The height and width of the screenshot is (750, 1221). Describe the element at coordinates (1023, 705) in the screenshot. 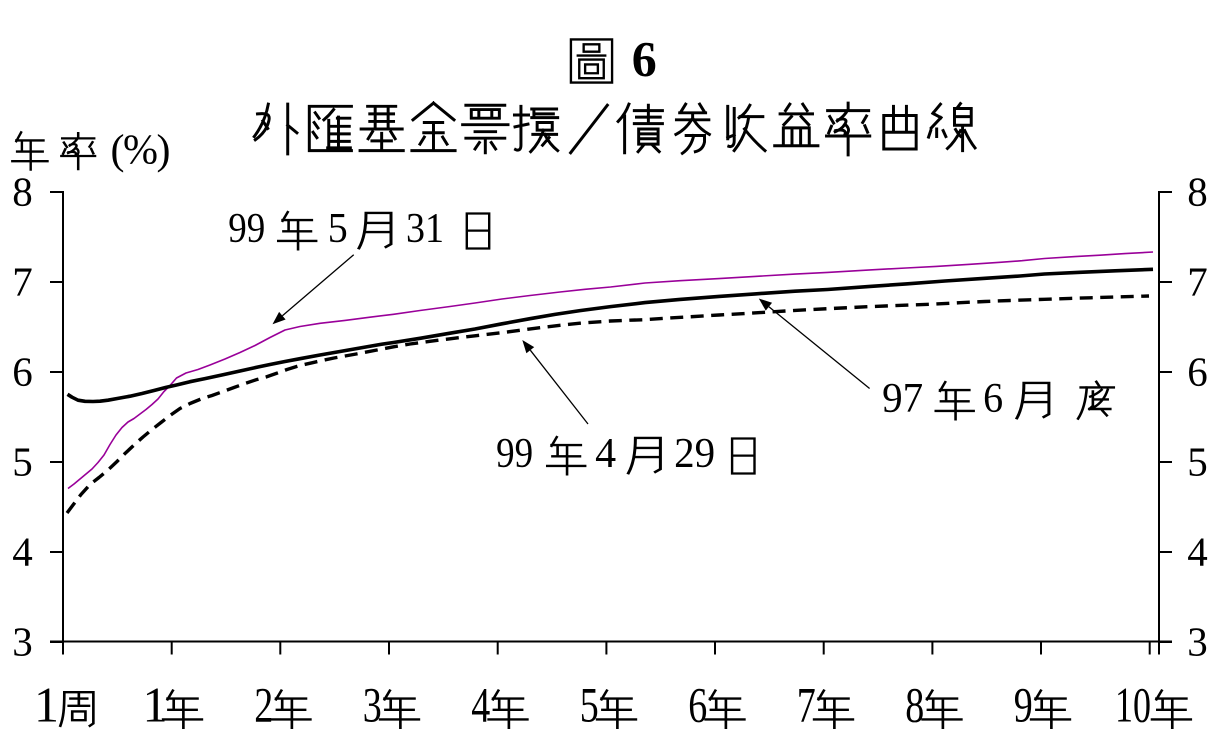

I see `svg-text: 9` at that location.